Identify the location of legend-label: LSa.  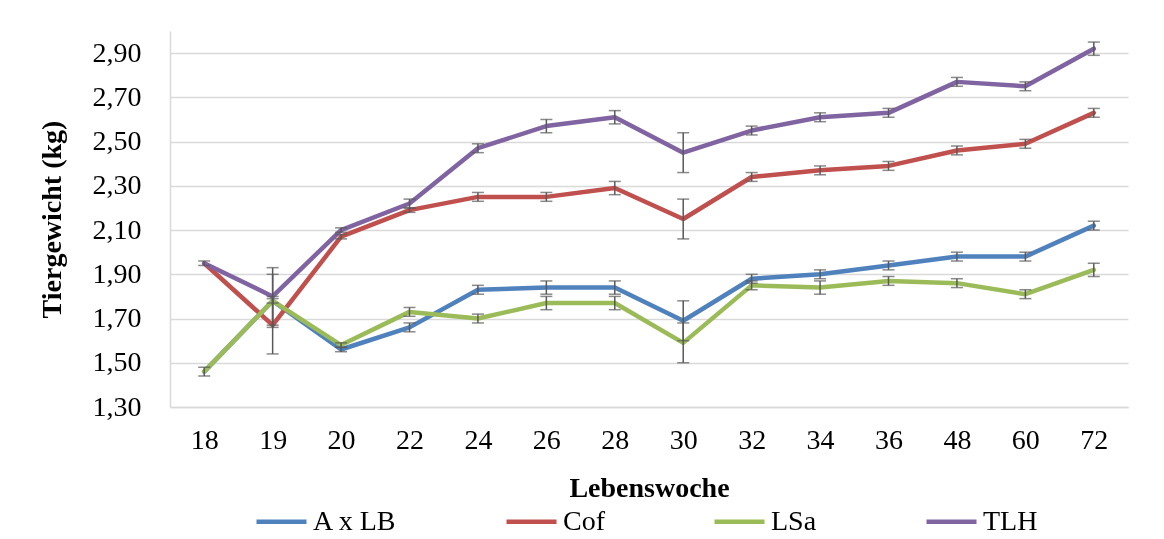
(794, 520).